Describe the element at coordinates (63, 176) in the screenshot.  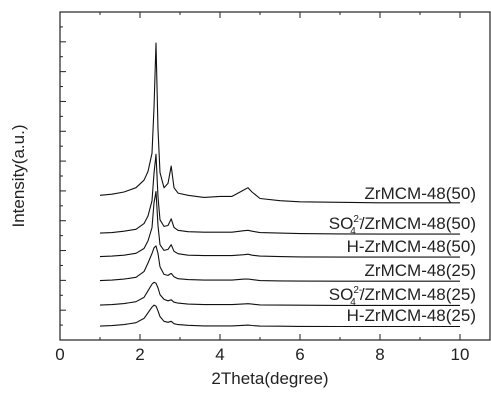
I see `y-axis-ticks` at that location.